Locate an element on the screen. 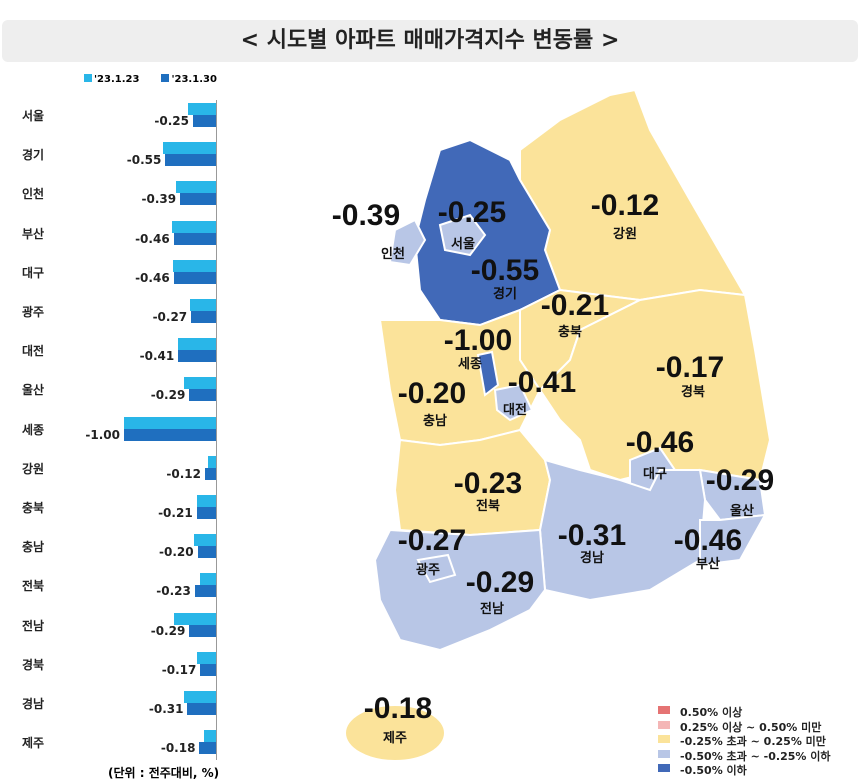 This screenshot has width=862, height=781. legend-swatch-curr is located at coordinates (165, 78).